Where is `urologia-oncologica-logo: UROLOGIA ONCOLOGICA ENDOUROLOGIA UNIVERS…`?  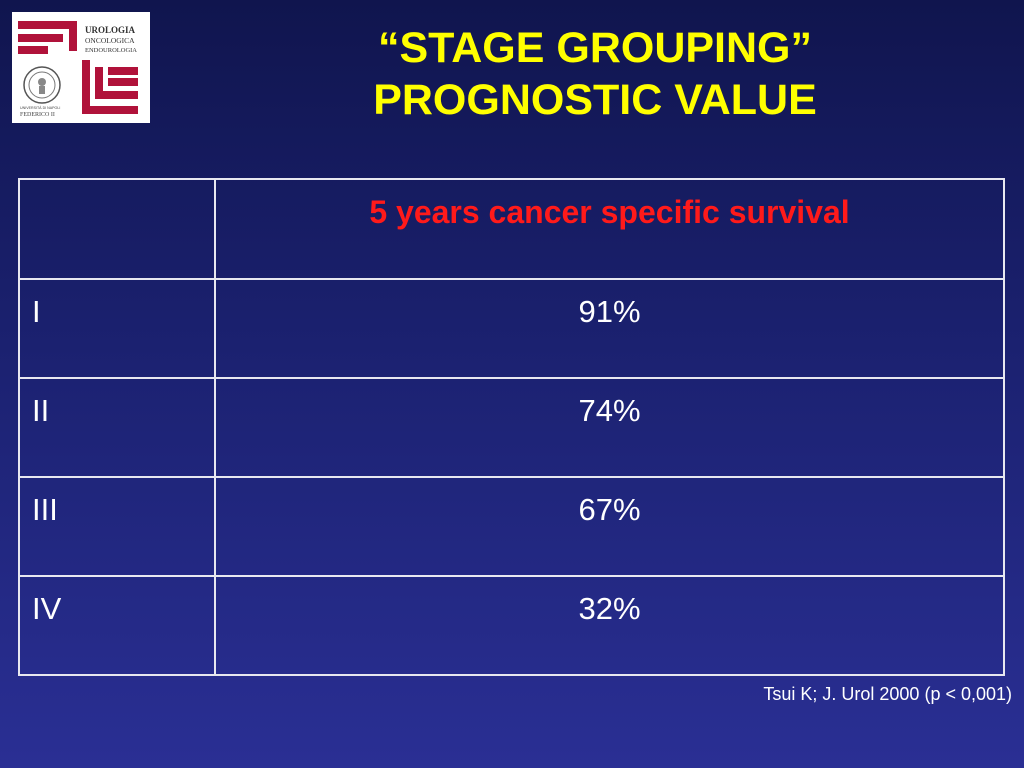 urologia-oncologica-logo: UROLOGIA ONCOLOGICA ENDOUROLOGIA UNIVERS… is located at coordinates (81, 67).